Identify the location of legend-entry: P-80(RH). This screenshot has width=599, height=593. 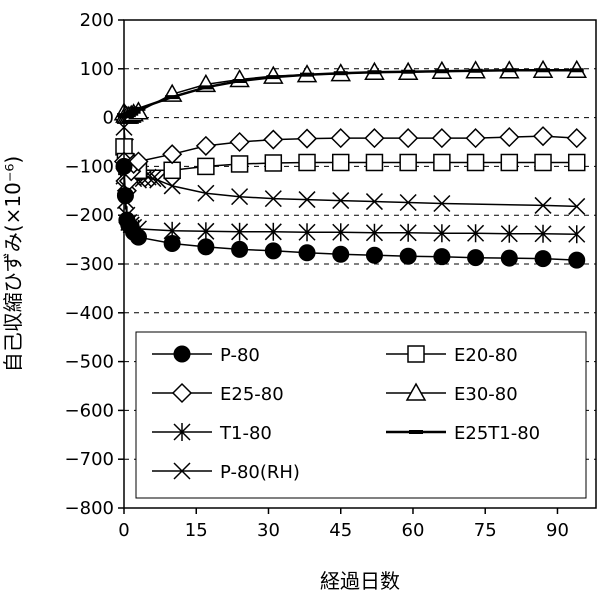
(226, 472).